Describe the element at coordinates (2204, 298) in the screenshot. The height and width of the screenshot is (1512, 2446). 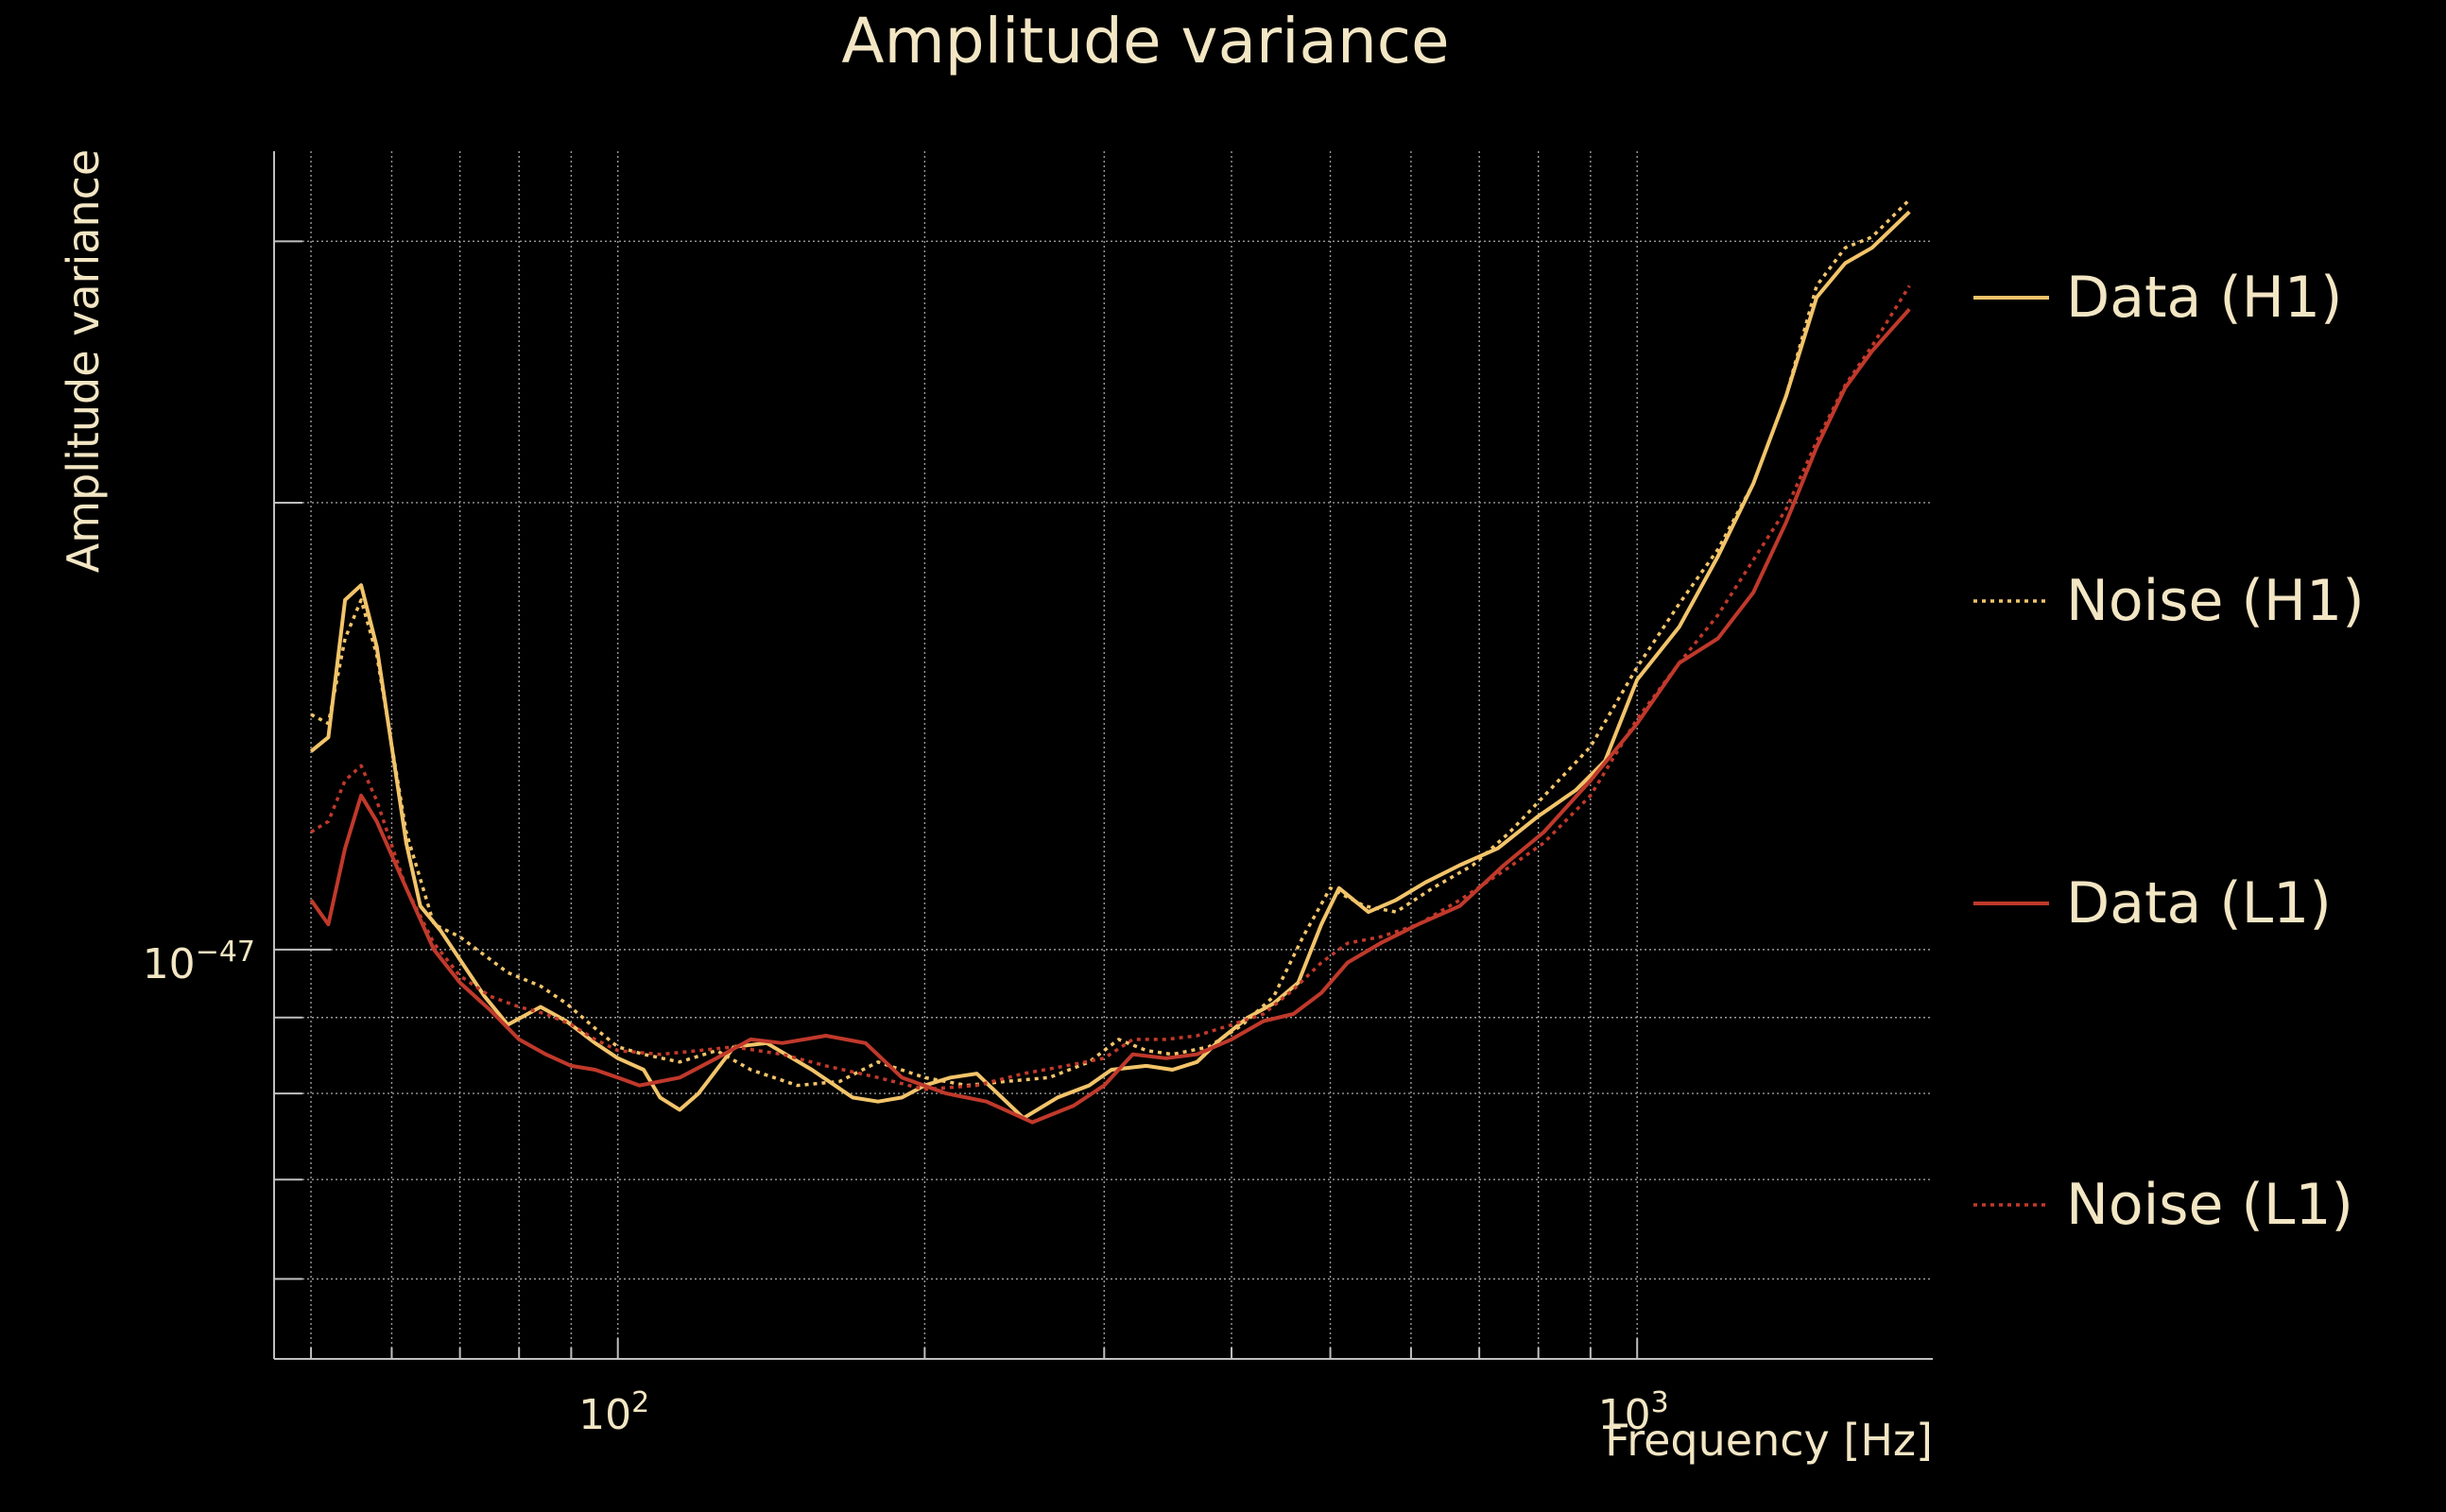
I see `legend-label-0: Data (H1)` at that location.